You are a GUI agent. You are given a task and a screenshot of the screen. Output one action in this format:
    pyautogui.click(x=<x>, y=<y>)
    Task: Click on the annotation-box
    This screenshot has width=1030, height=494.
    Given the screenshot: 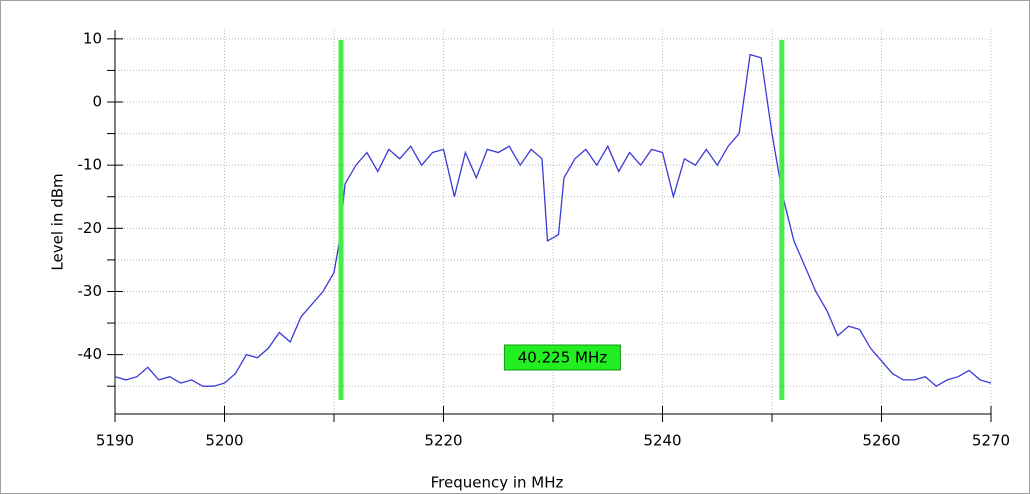 What is the action you would take?
    pyautogui.click(x=562, y=357)
    